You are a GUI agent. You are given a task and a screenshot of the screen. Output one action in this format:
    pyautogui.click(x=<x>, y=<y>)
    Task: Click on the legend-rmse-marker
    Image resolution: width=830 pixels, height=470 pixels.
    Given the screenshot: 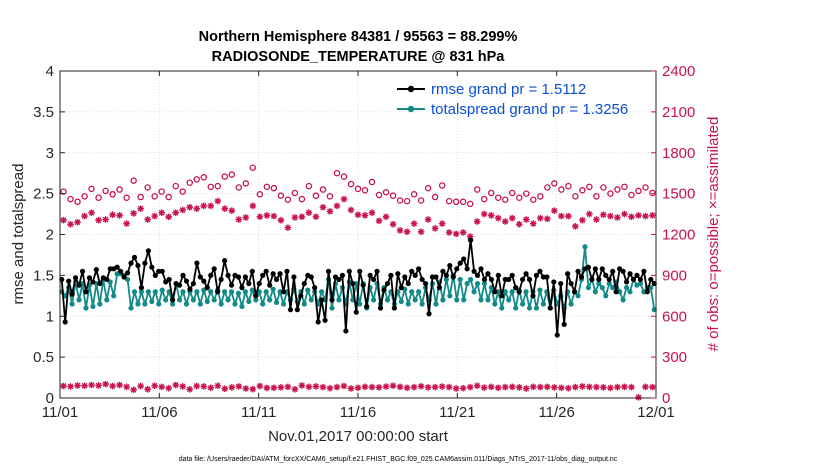 What is the action you would take?
    pyautogui.click(x=411, y=89)
    